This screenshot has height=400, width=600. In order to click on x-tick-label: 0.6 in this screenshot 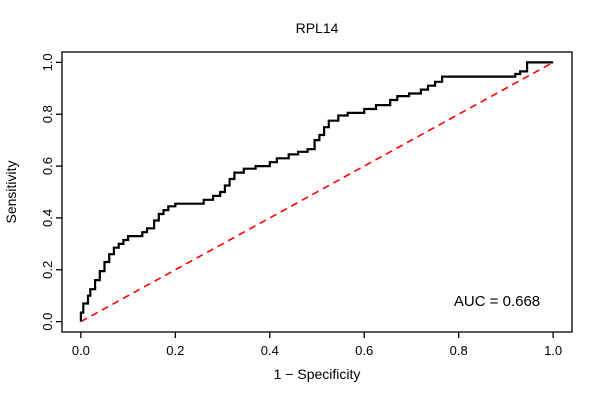, I will do `click(364, 350)`.